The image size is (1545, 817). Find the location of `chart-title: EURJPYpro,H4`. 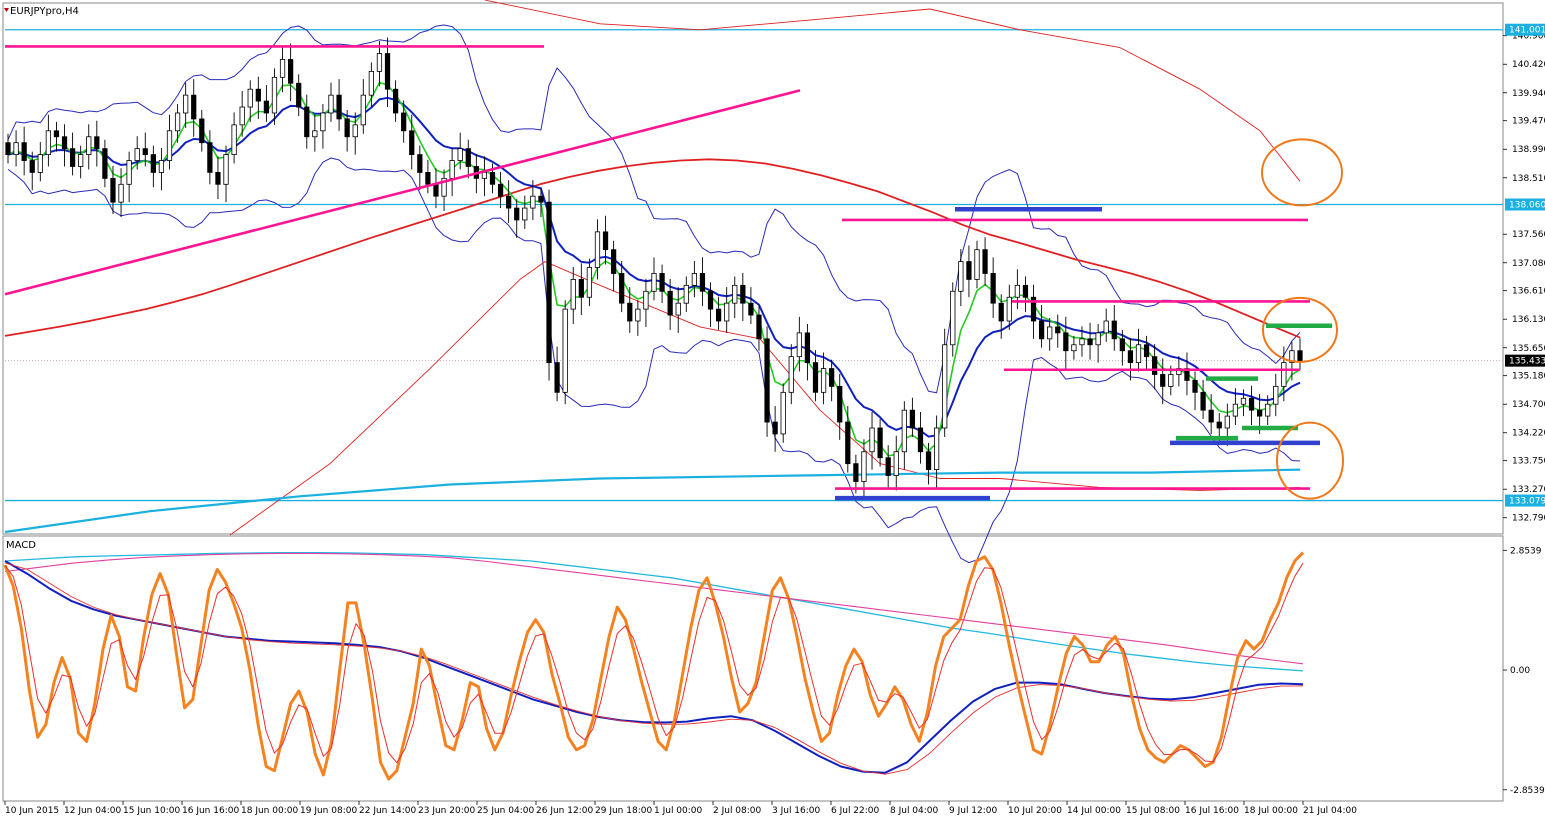

chart-title: EURJPYpro,H4 is located at coordinates (44, 11).